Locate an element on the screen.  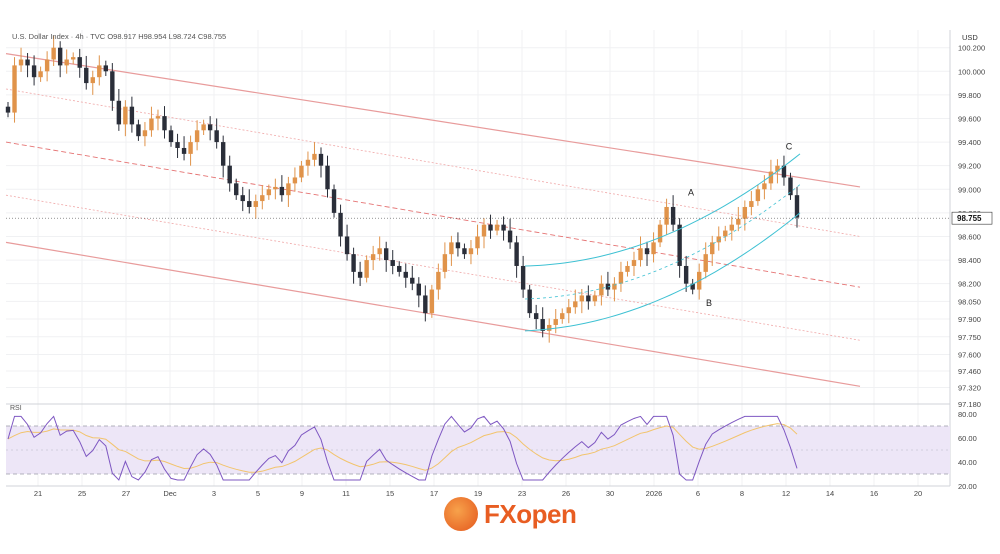
symbol-name: U.S. Dollar Index · 4h · TVC is located at coordinates (59, 36).